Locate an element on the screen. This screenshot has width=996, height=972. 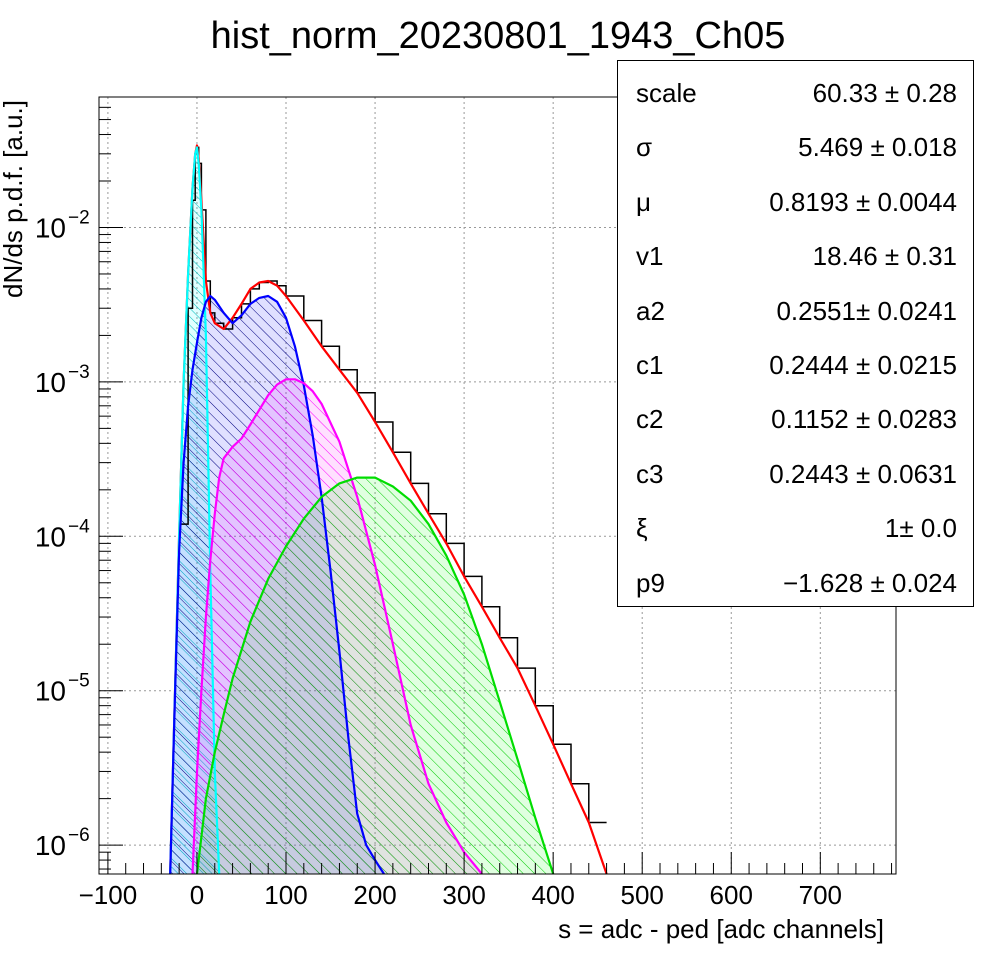
x-tick-label: 0 is located at coordinates (197, 895).